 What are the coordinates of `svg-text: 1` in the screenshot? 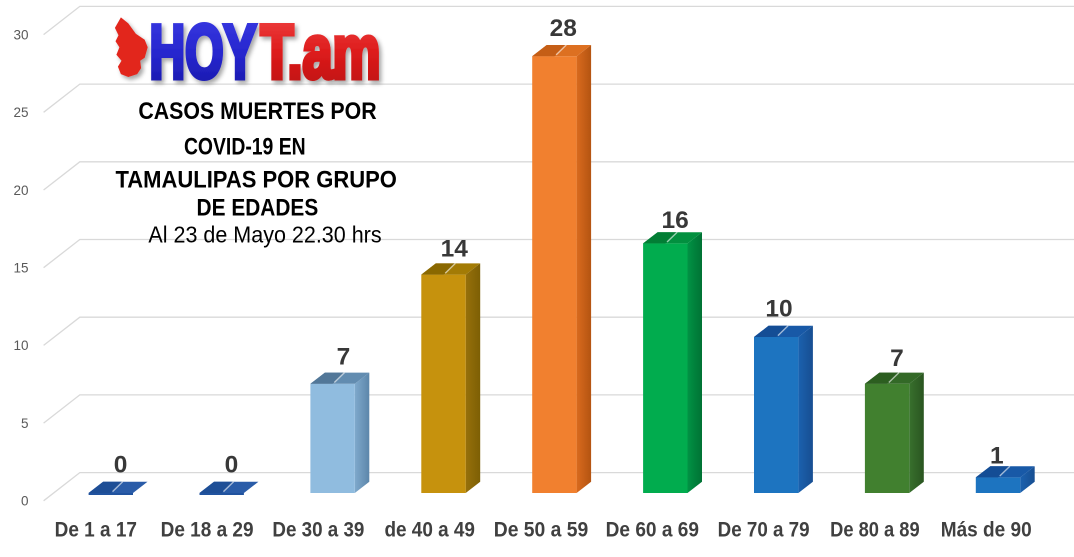 It's located at (997, 455).